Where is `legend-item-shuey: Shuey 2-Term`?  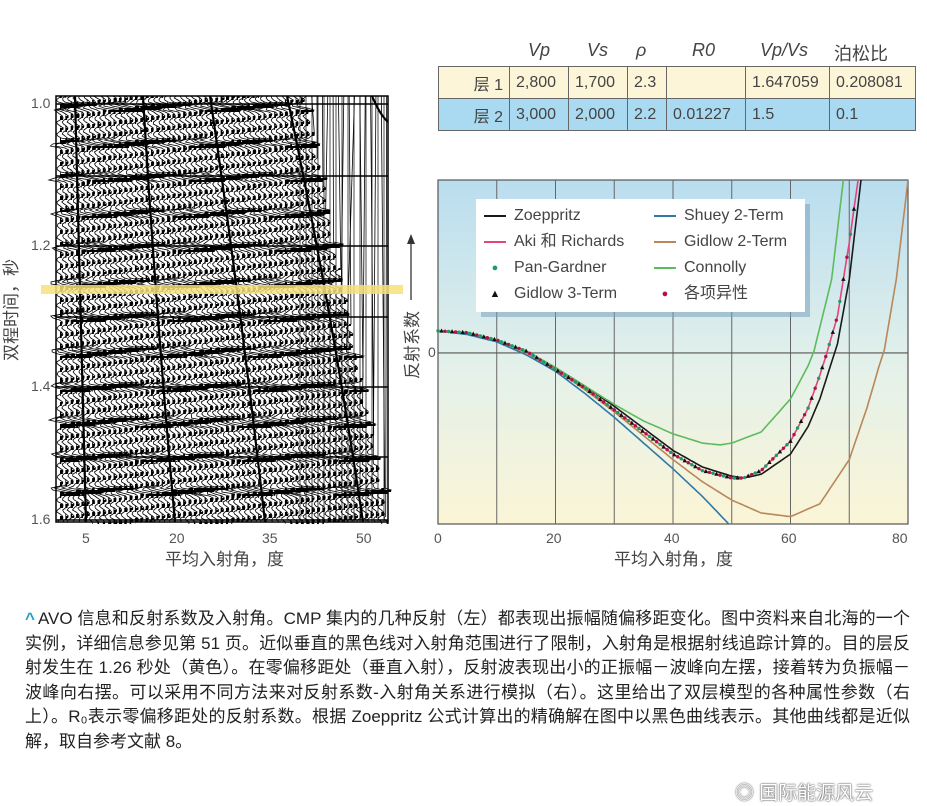 legend-item-shuey: Shuey 2-Term is located at coordinates (719, 216).